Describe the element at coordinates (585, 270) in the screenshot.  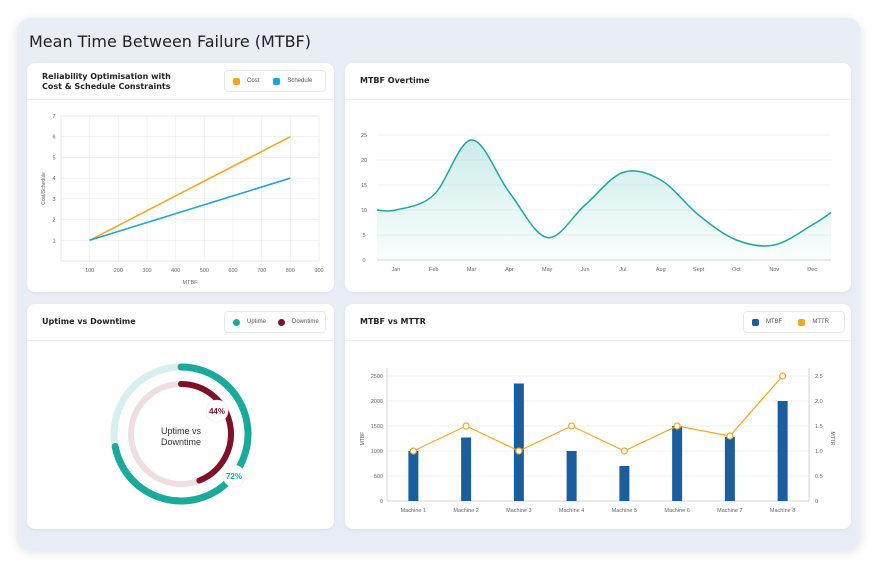
I see `x-tick-label: Jun` at that location.